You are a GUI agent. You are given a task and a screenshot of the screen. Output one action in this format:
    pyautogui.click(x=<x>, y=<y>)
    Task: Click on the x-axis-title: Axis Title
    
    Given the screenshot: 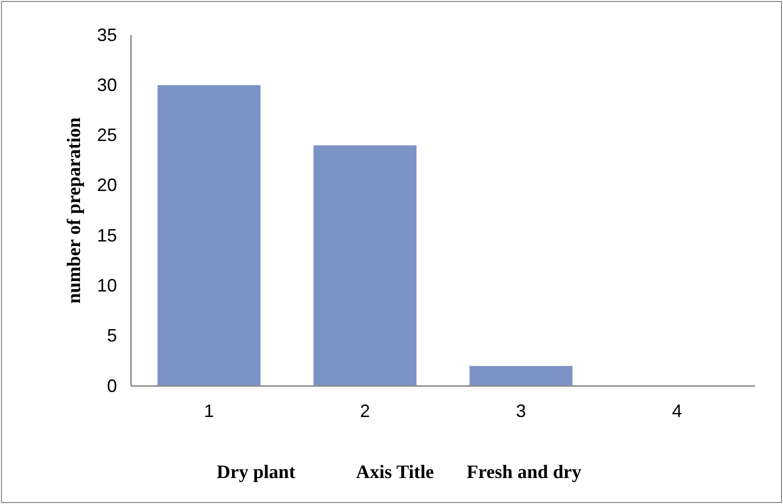 What is the action you would take?
    pyautogui.click(x=395, y=472)
    